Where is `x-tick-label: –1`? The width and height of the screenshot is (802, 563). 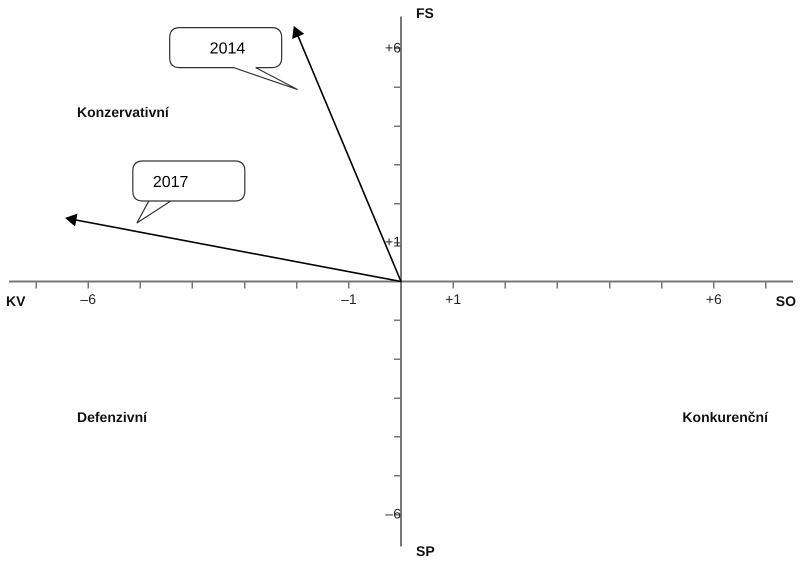 x-tick-label: –1 is located at coordinates (349, 298).